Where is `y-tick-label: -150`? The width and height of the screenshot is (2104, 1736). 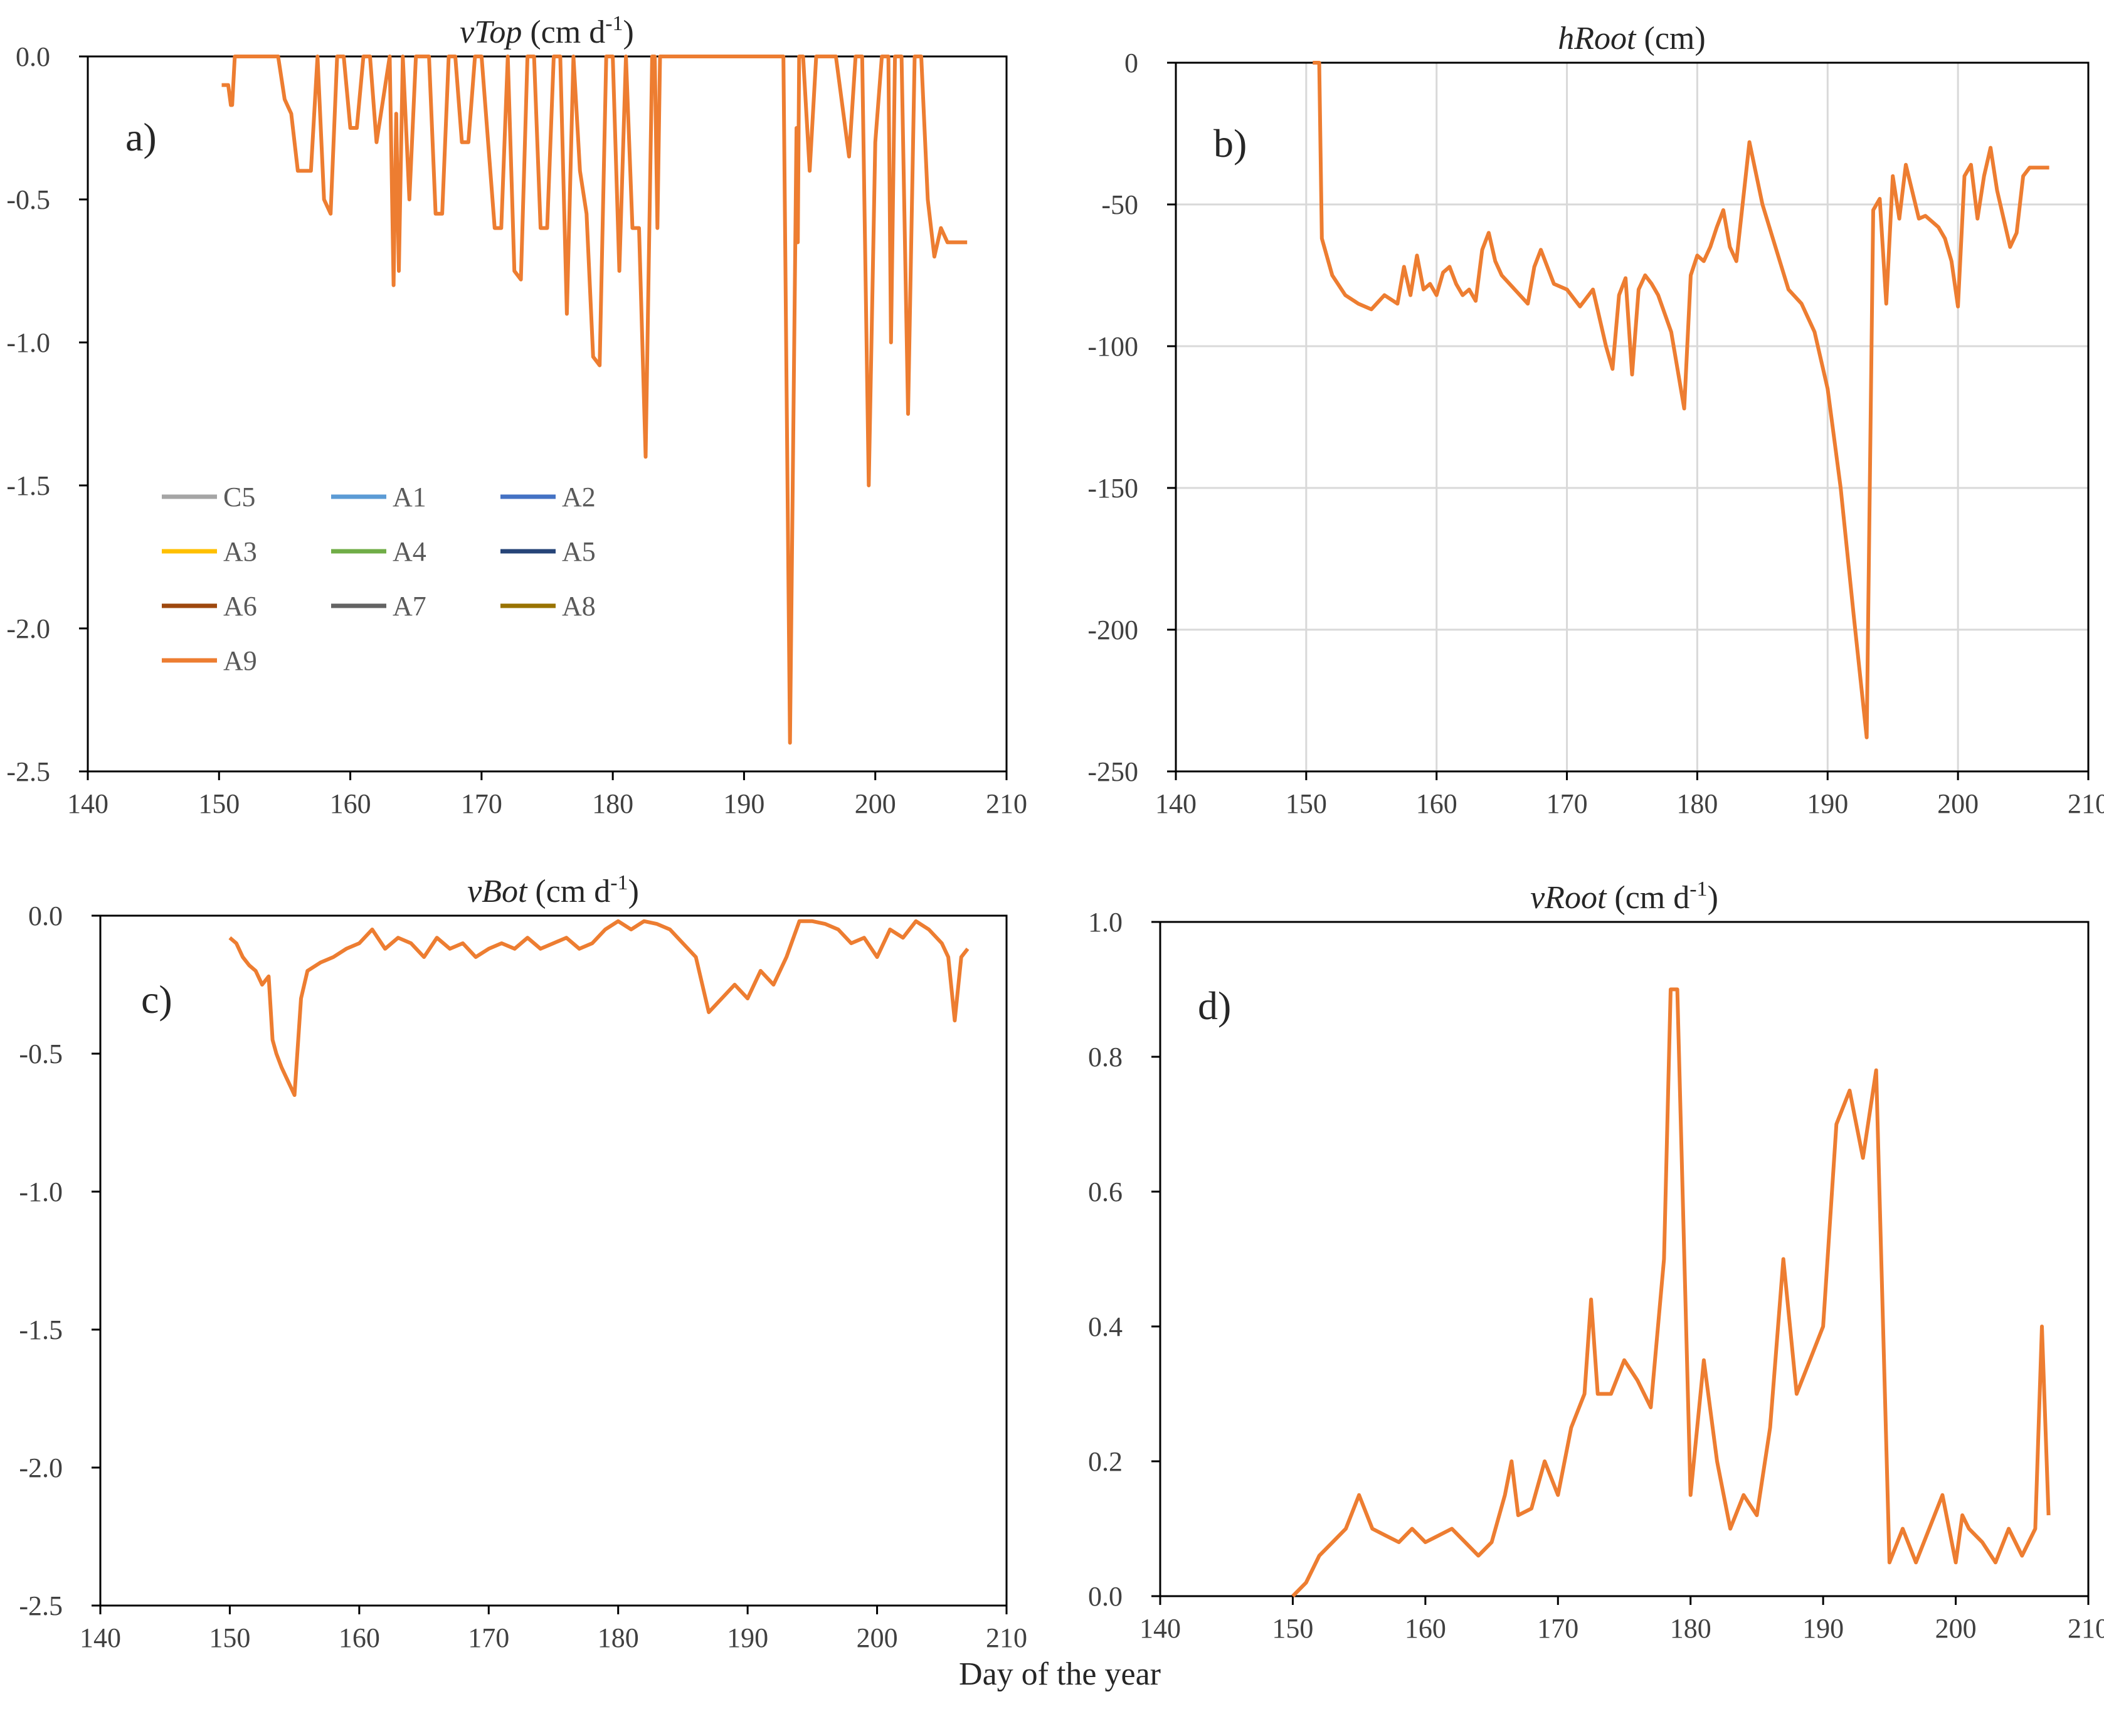 y-tick-label: -150 is located at coordinates (1112, 488).